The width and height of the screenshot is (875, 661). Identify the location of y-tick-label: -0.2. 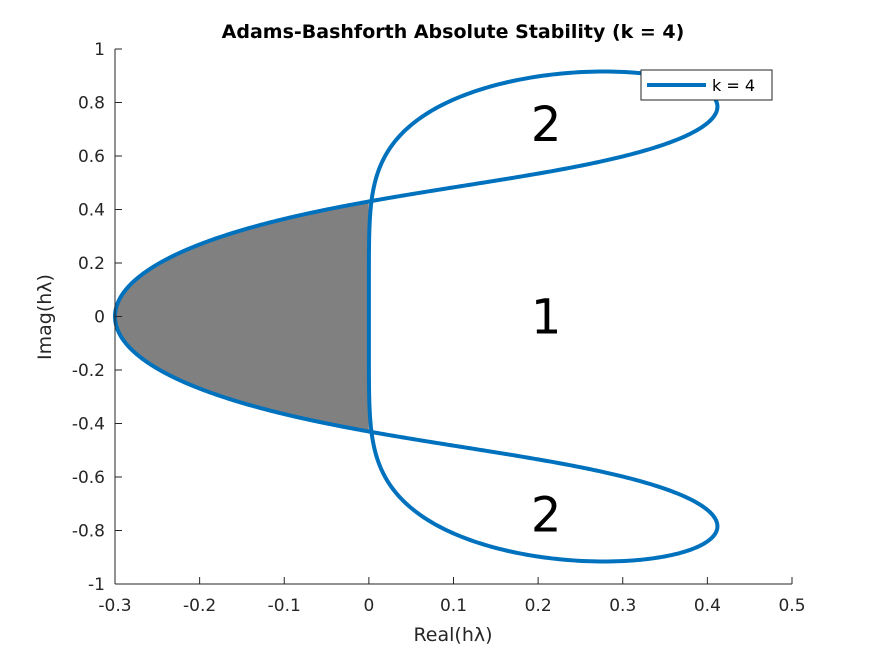
(88, 371).